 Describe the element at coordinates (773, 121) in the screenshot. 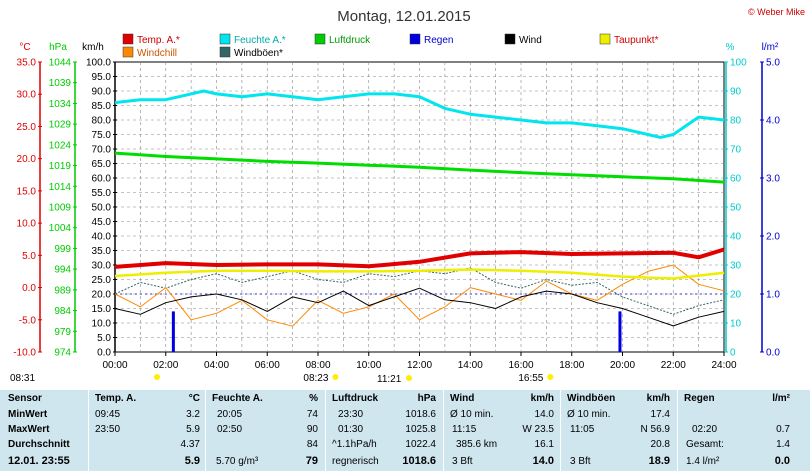

I see `rain-axis-tick-label: 4.0` at that location.